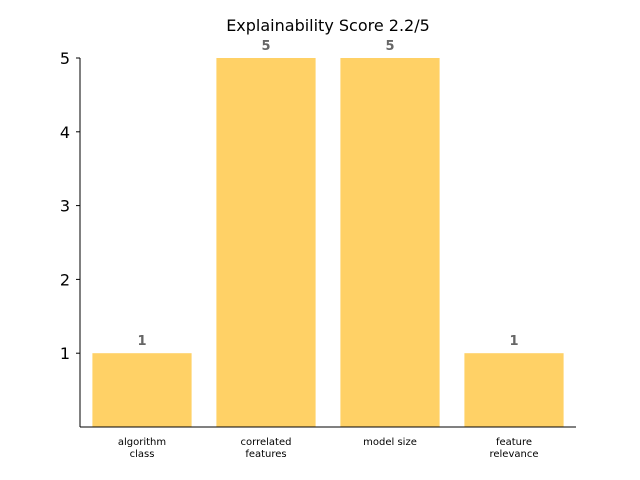  I want to click on x-tick-label-line: algorithm, so click(142, 442).